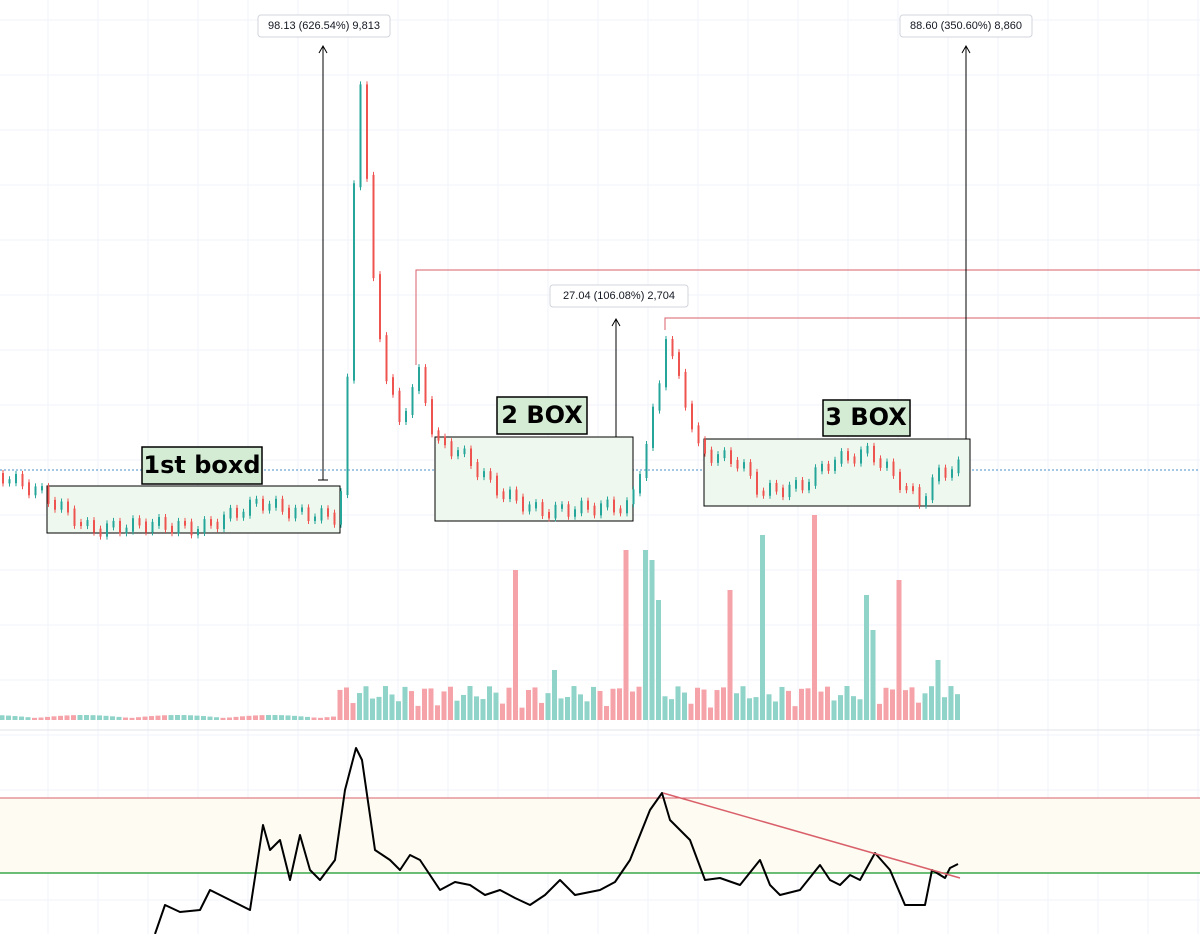 This screenshot has width=1200, height=934. I want to click on measure-label: 98.13 (626.54%) 9,813, so click(324, 26).